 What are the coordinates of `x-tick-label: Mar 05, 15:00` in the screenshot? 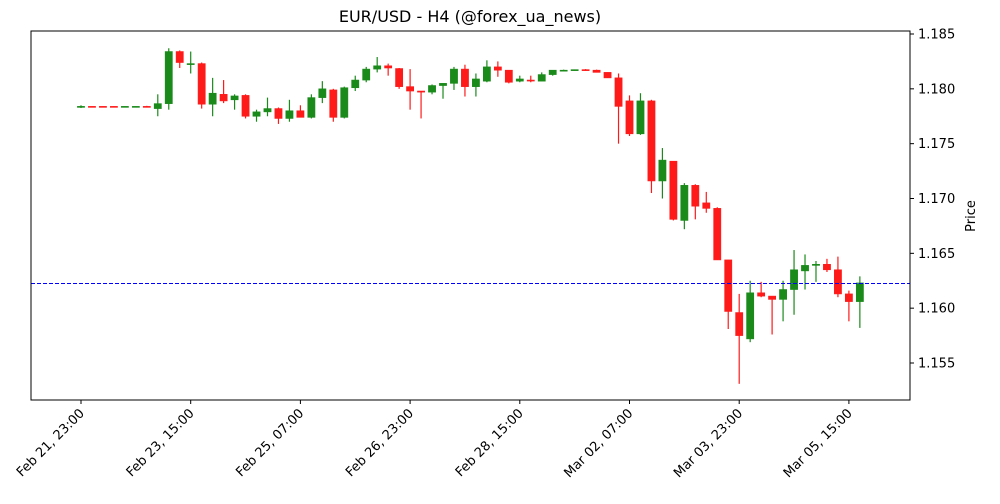 It's located at (818, 443).